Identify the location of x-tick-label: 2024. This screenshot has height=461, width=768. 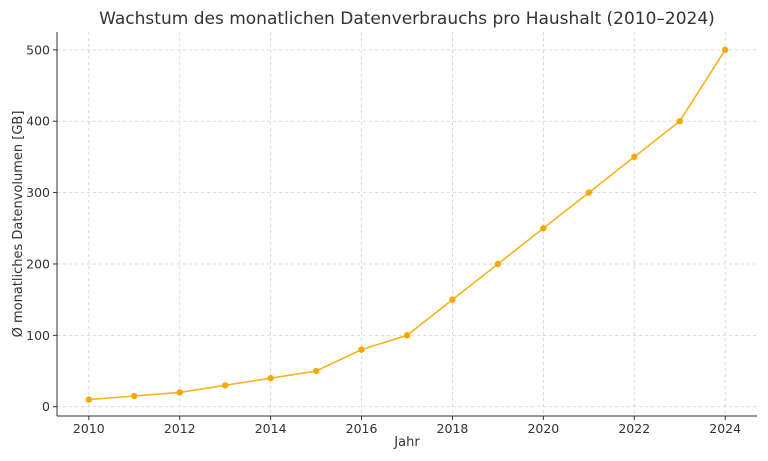
(725, 428).